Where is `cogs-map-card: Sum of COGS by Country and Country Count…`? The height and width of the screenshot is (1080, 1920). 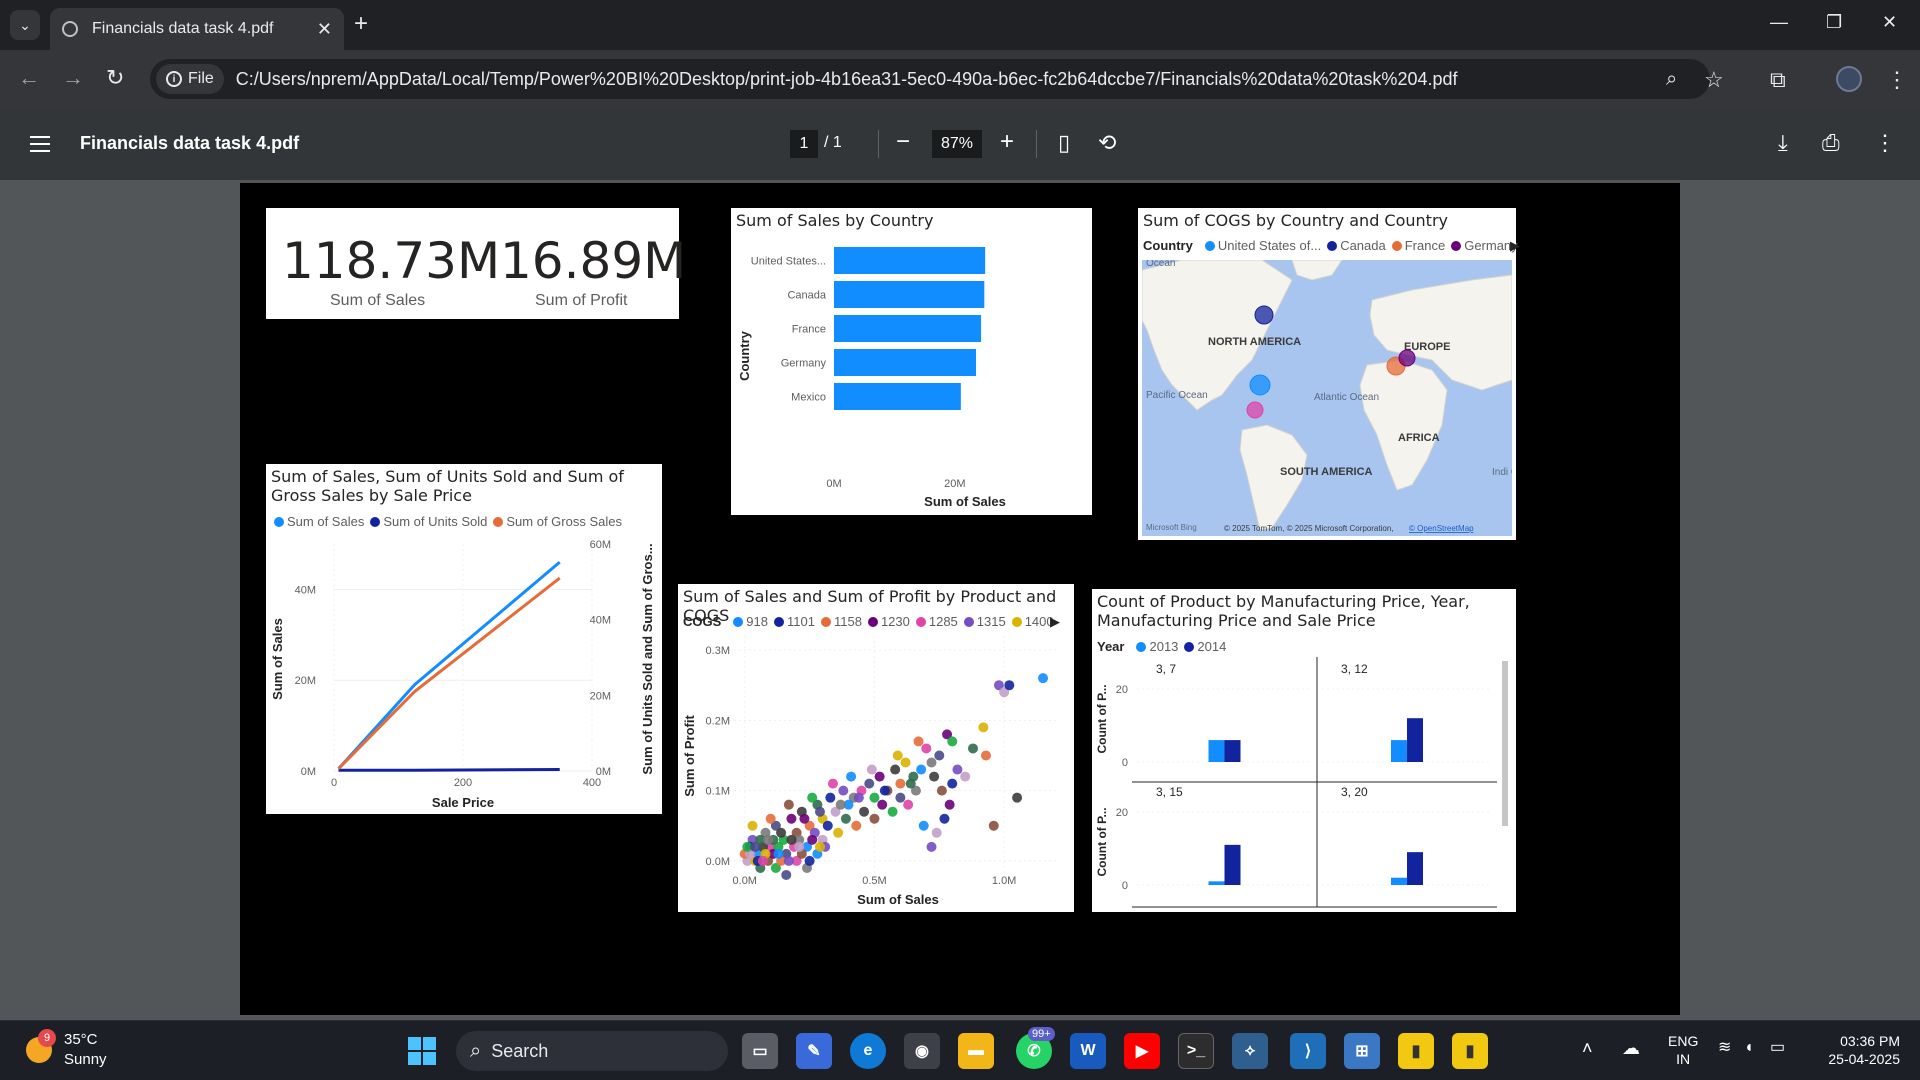 cogs-map-card: Sum of COGS by Country and Country Count… is located at coordinates (1329, 374).